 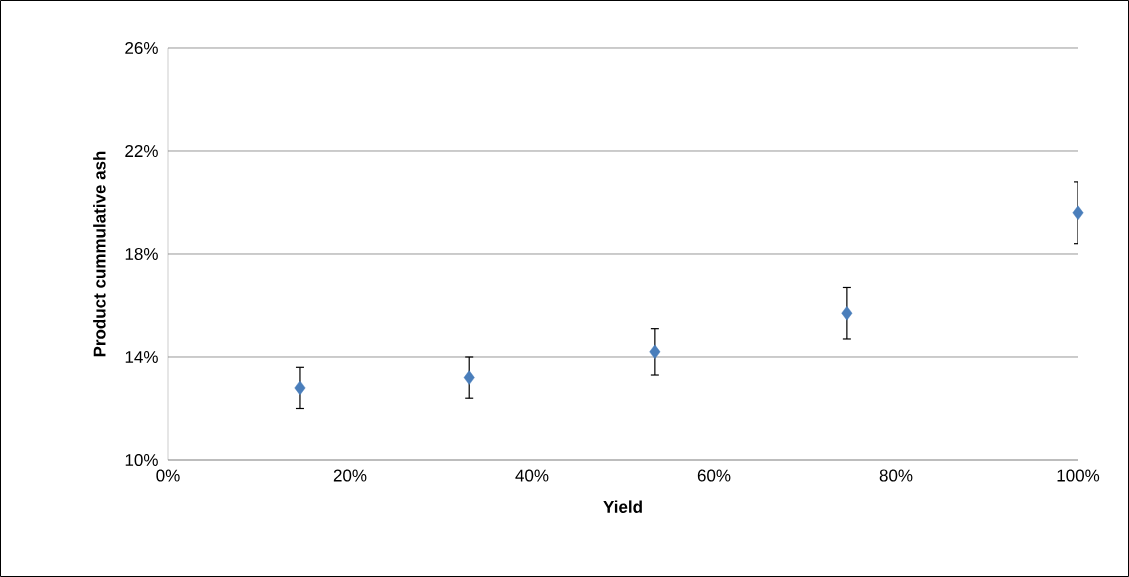 I want to click on y-tick-label: 26%, so click(x=141, y=48).